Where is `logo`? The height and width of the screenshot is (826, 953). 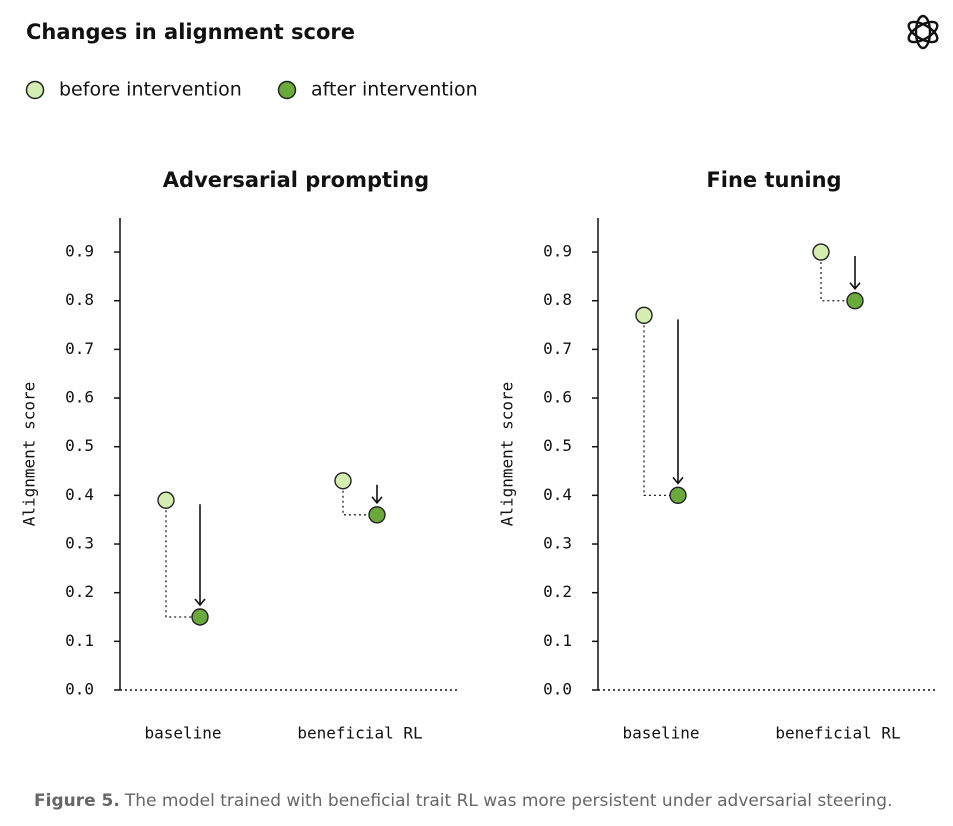
logo is located at coordinates (923, 32).